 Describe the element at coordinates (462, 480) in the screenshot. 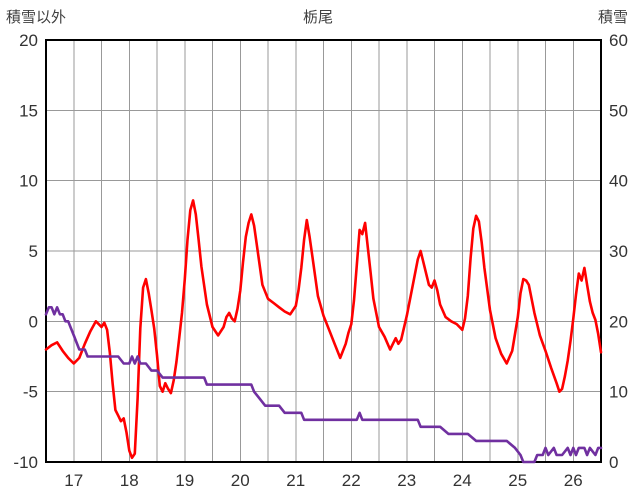

I see `x-tick-label: 24` at that location.